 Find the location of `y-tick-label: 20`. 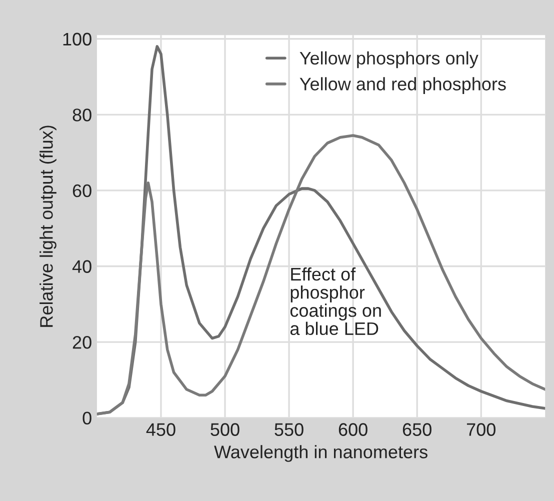

y-tick-label: 20 is located at coordinates (82, 342).